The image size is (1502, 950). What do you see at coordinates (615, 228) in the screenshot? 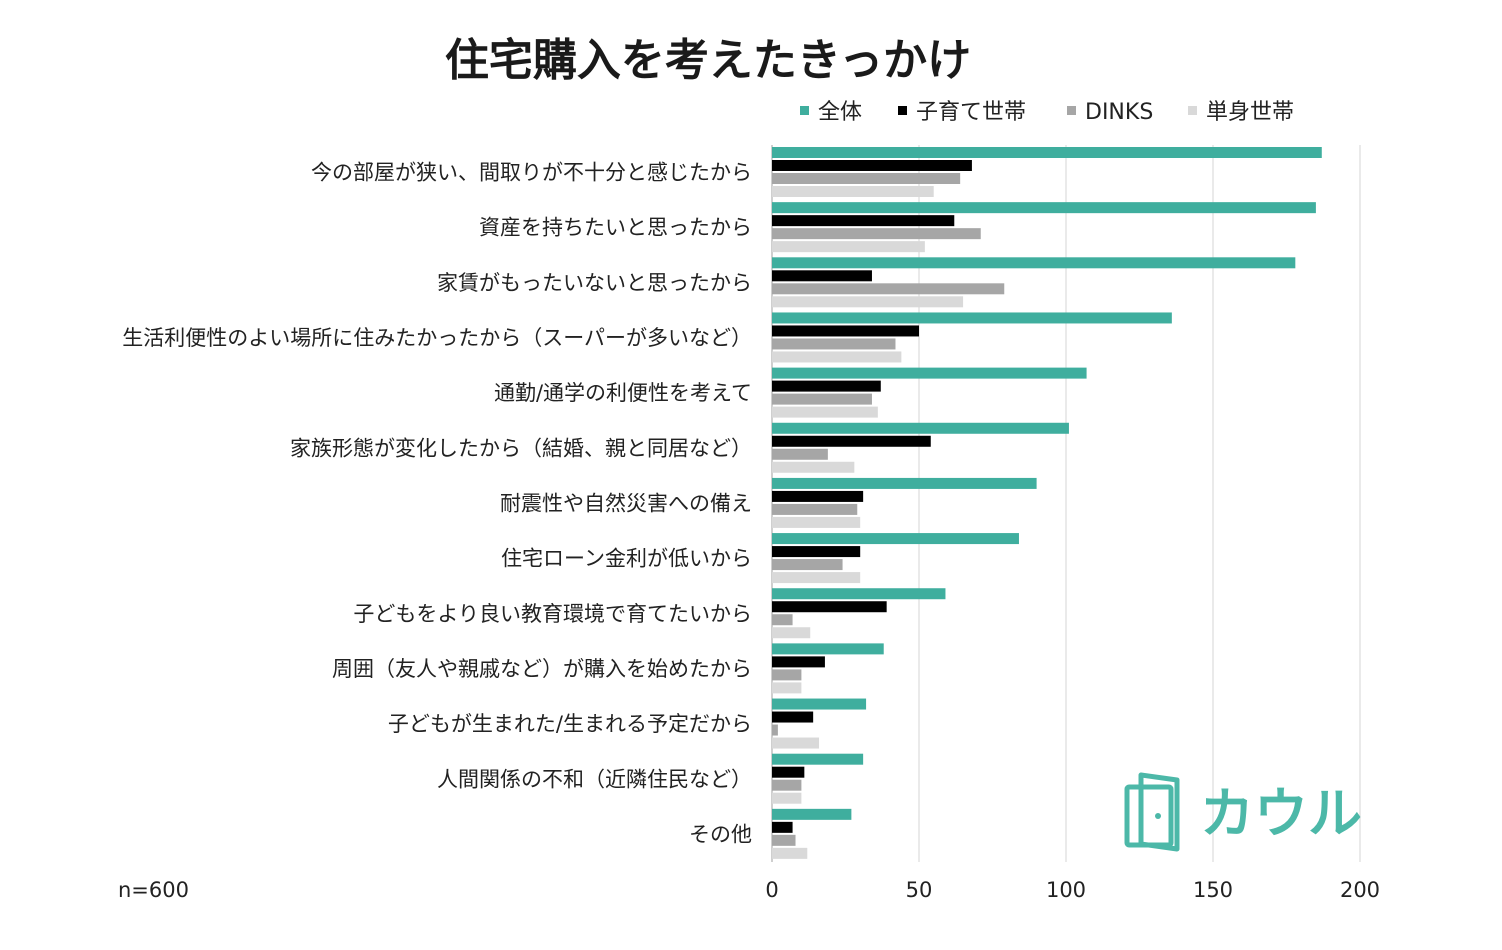
I see `category-label: 資産を持ちたいと思ったから` at bounding box center [615, 228].